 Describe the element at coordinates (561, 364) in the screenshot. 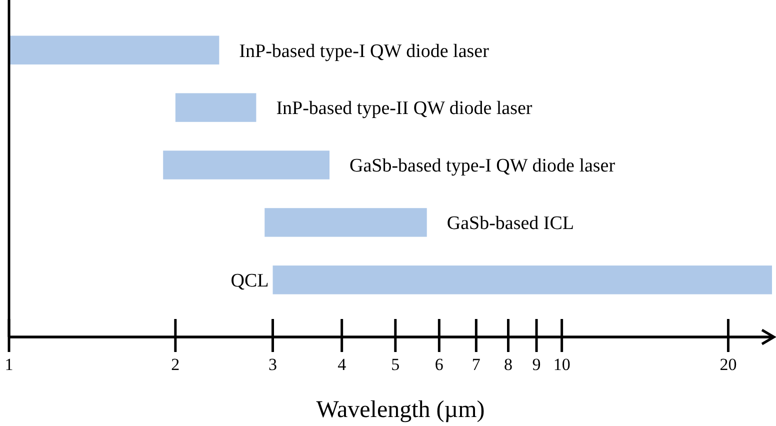

I see `x-tick-label: 10` at that location.